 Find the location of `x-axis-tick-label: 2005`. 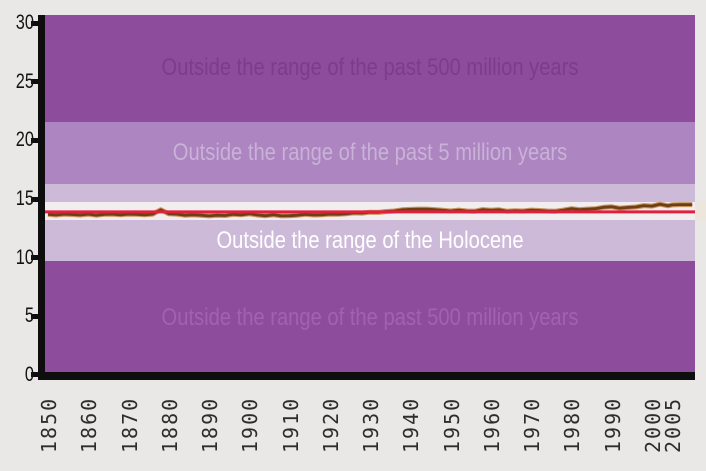

x-axis-tick-label: 2005 is located at coordinates (673, 424).